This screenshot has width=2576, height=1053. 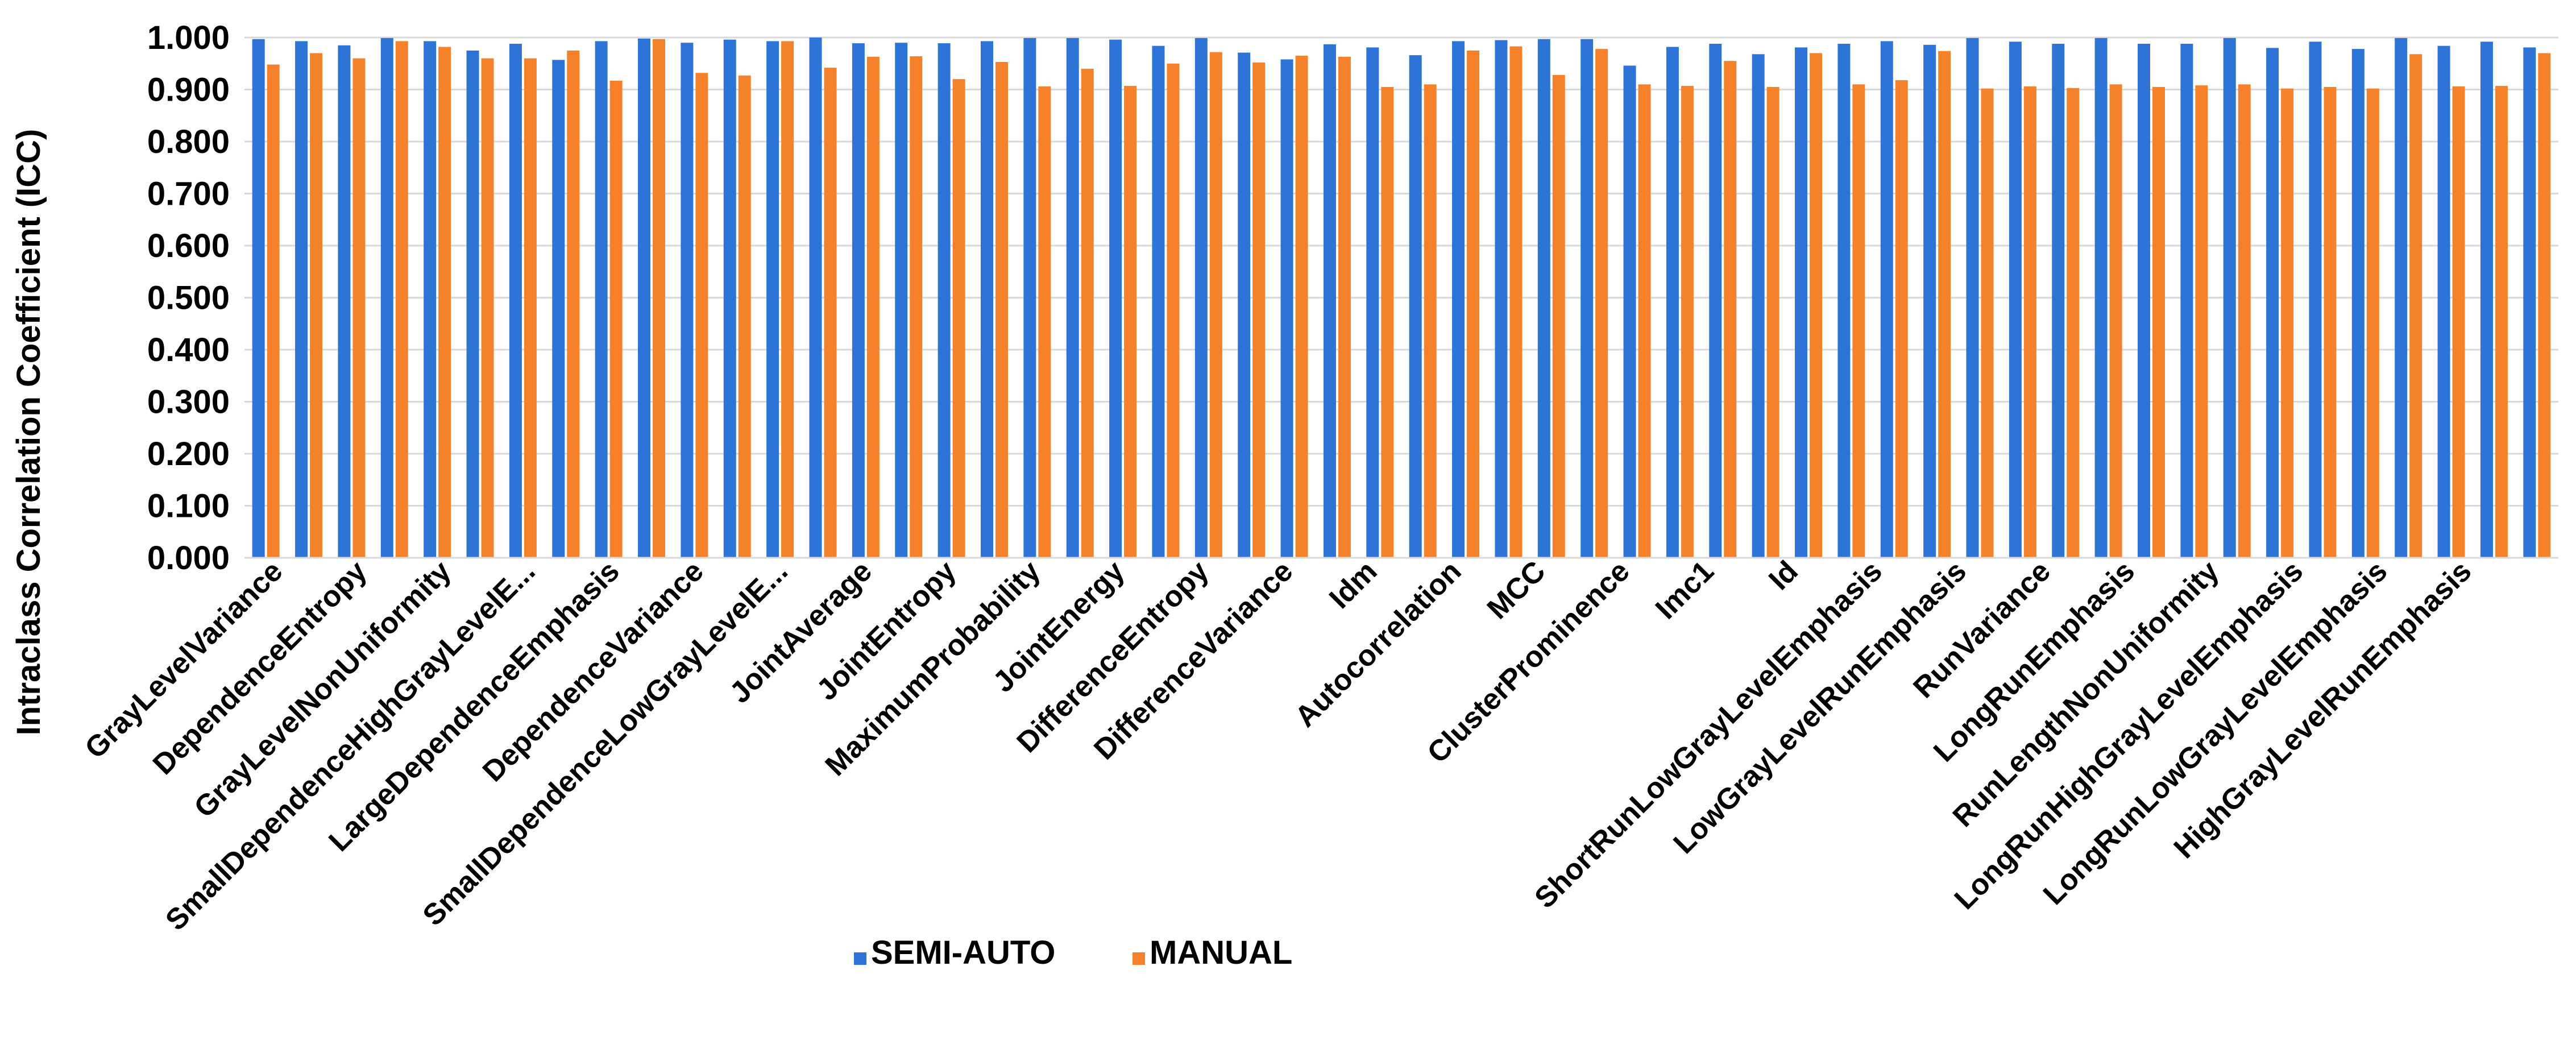 I want to click on x-category-label: MCC, so click(x=1516, y=589).